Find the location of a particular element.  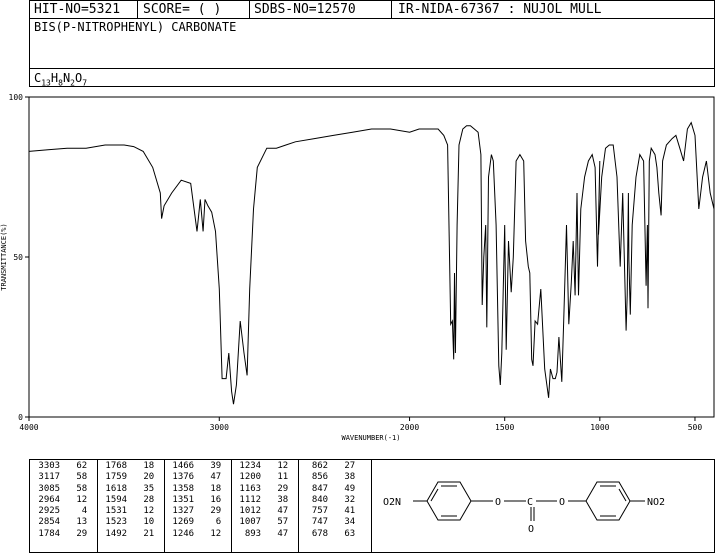

peak-row: 2854 13 is located at coordinates (60, 522).